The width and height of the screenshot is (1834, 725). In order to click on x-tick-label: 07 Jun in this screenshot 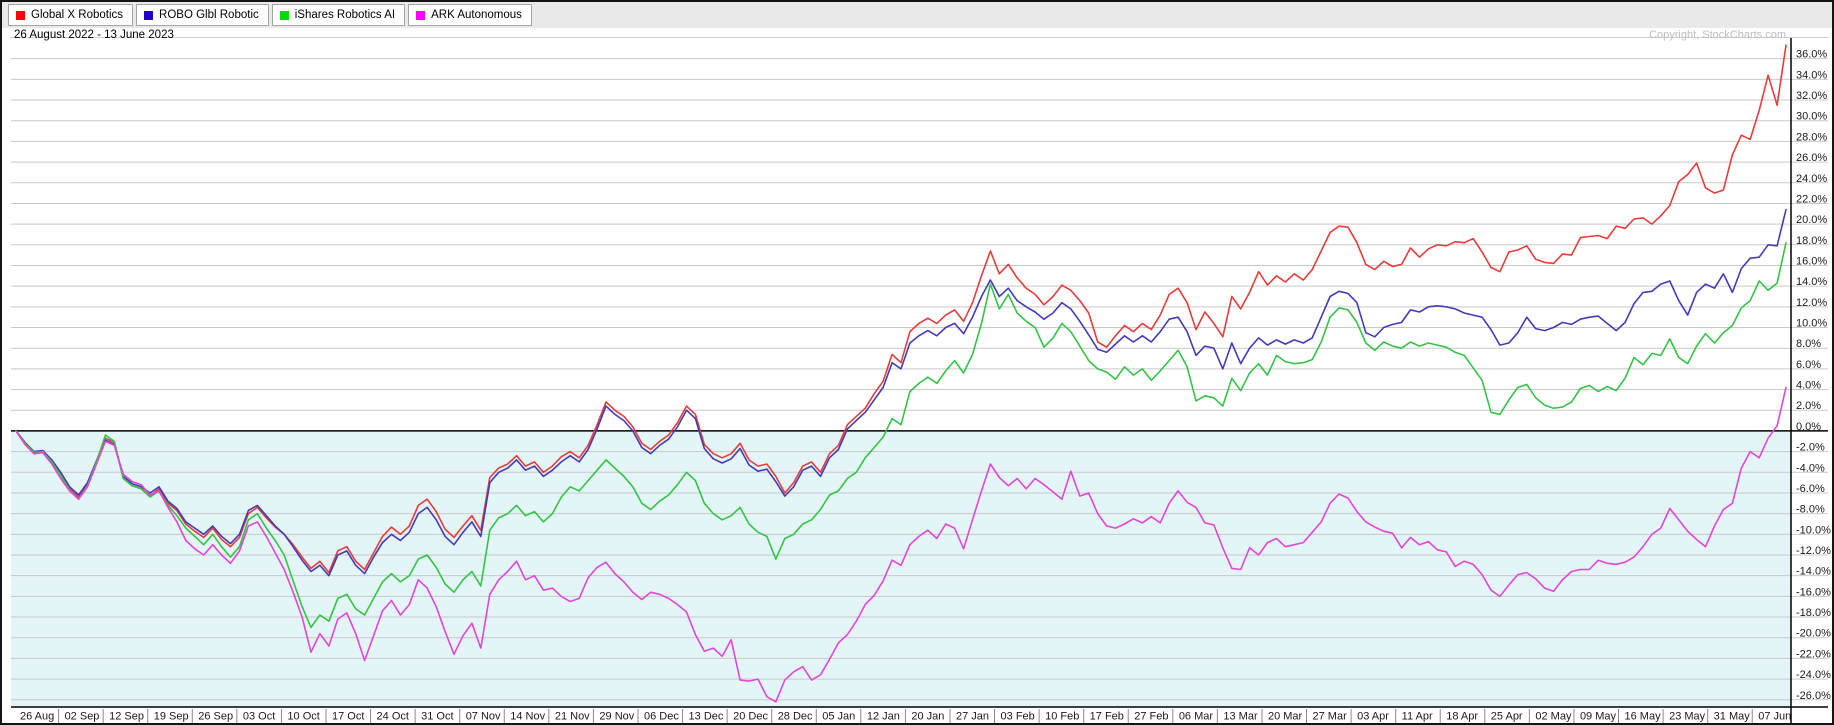, I will do `click(1774, 717)`.